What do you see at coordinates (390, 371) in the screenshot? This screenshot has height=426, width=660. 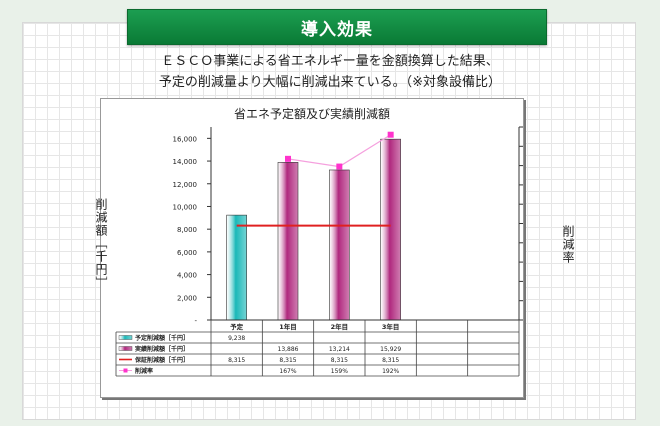 I see `data-label: 192%` at bounding box center [390, 371].